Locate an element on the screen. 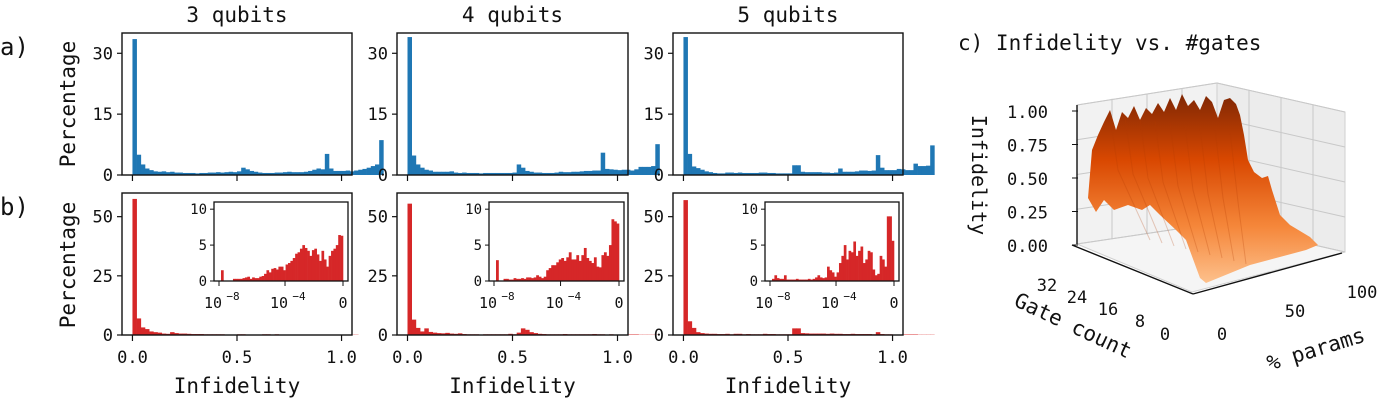 The image size is (1377, 404). x-axis-label: Infidelity is located at coordinates (237, 386).